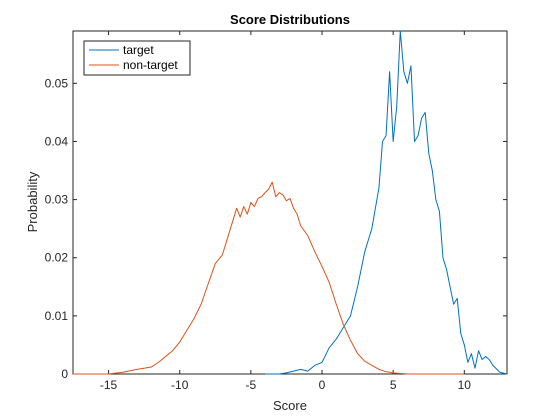 This screenshot has width=560, height=420. Describe the element at coordinates (57, 200) in the screenshot. I see `y-tick-label: 0.03` at that location.